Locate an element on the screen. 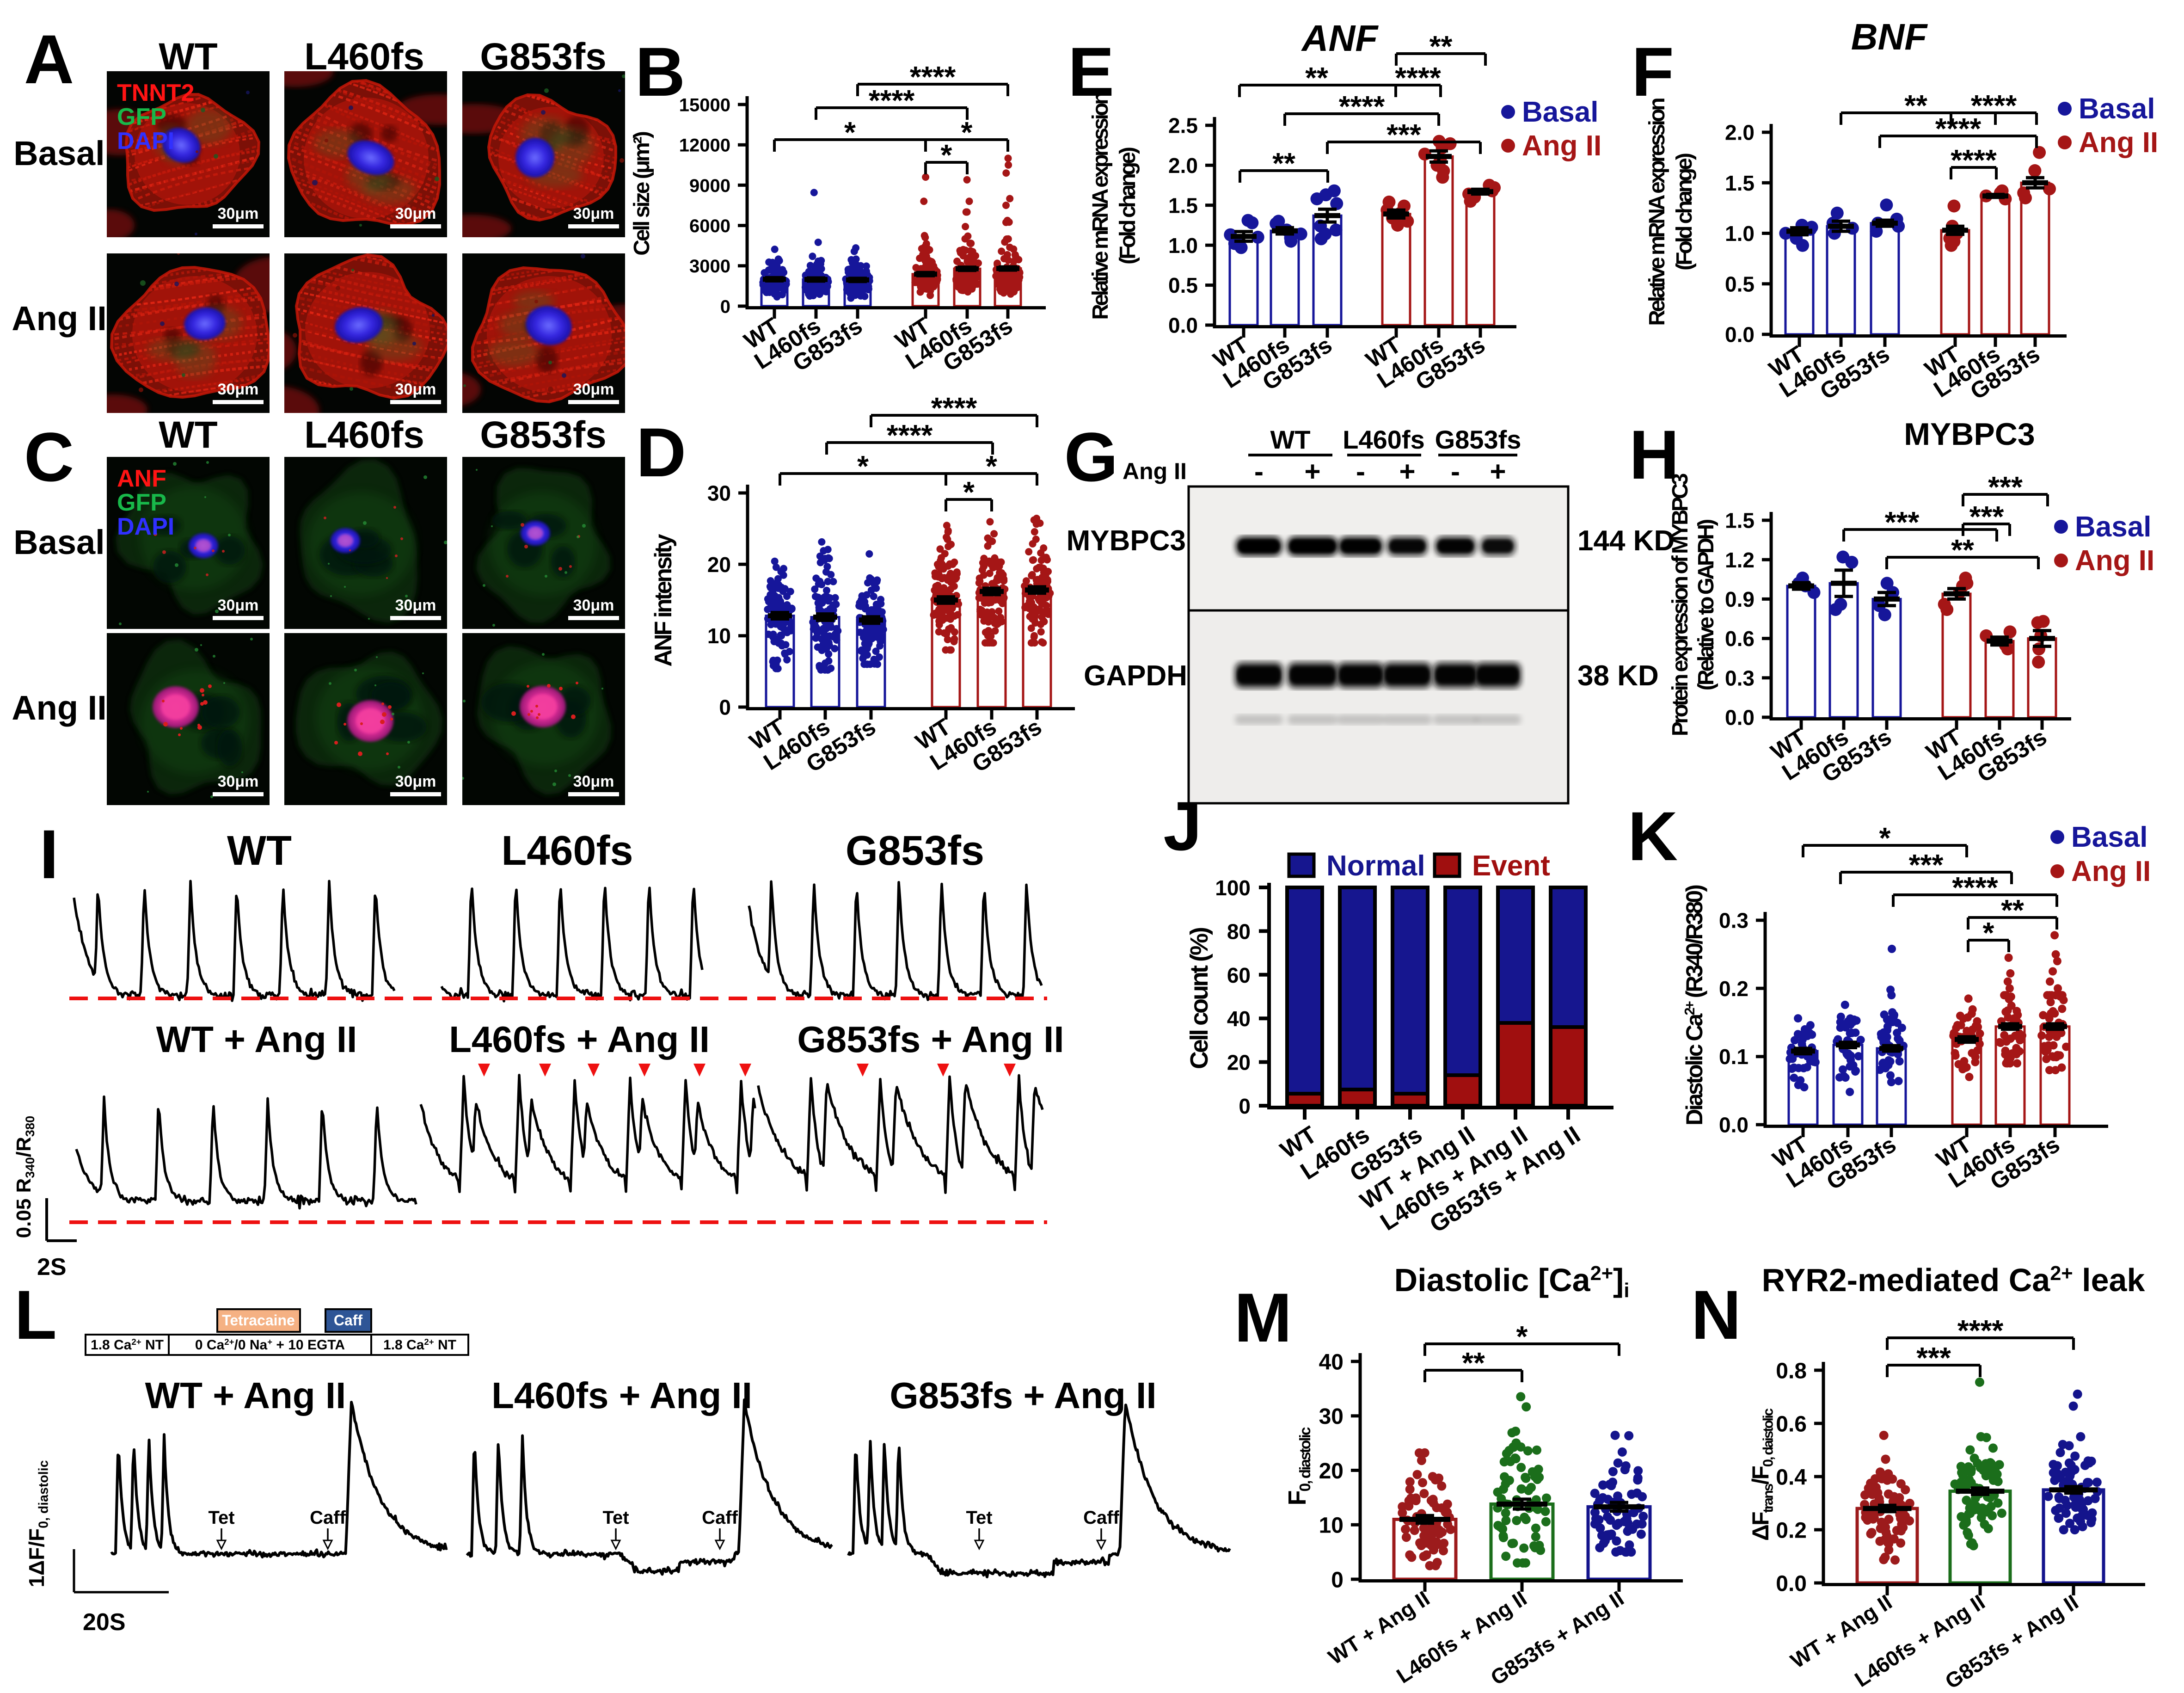 This screenshot has height=1693, width=2184. svg-text: GFP is located at coordinates (141, 117).